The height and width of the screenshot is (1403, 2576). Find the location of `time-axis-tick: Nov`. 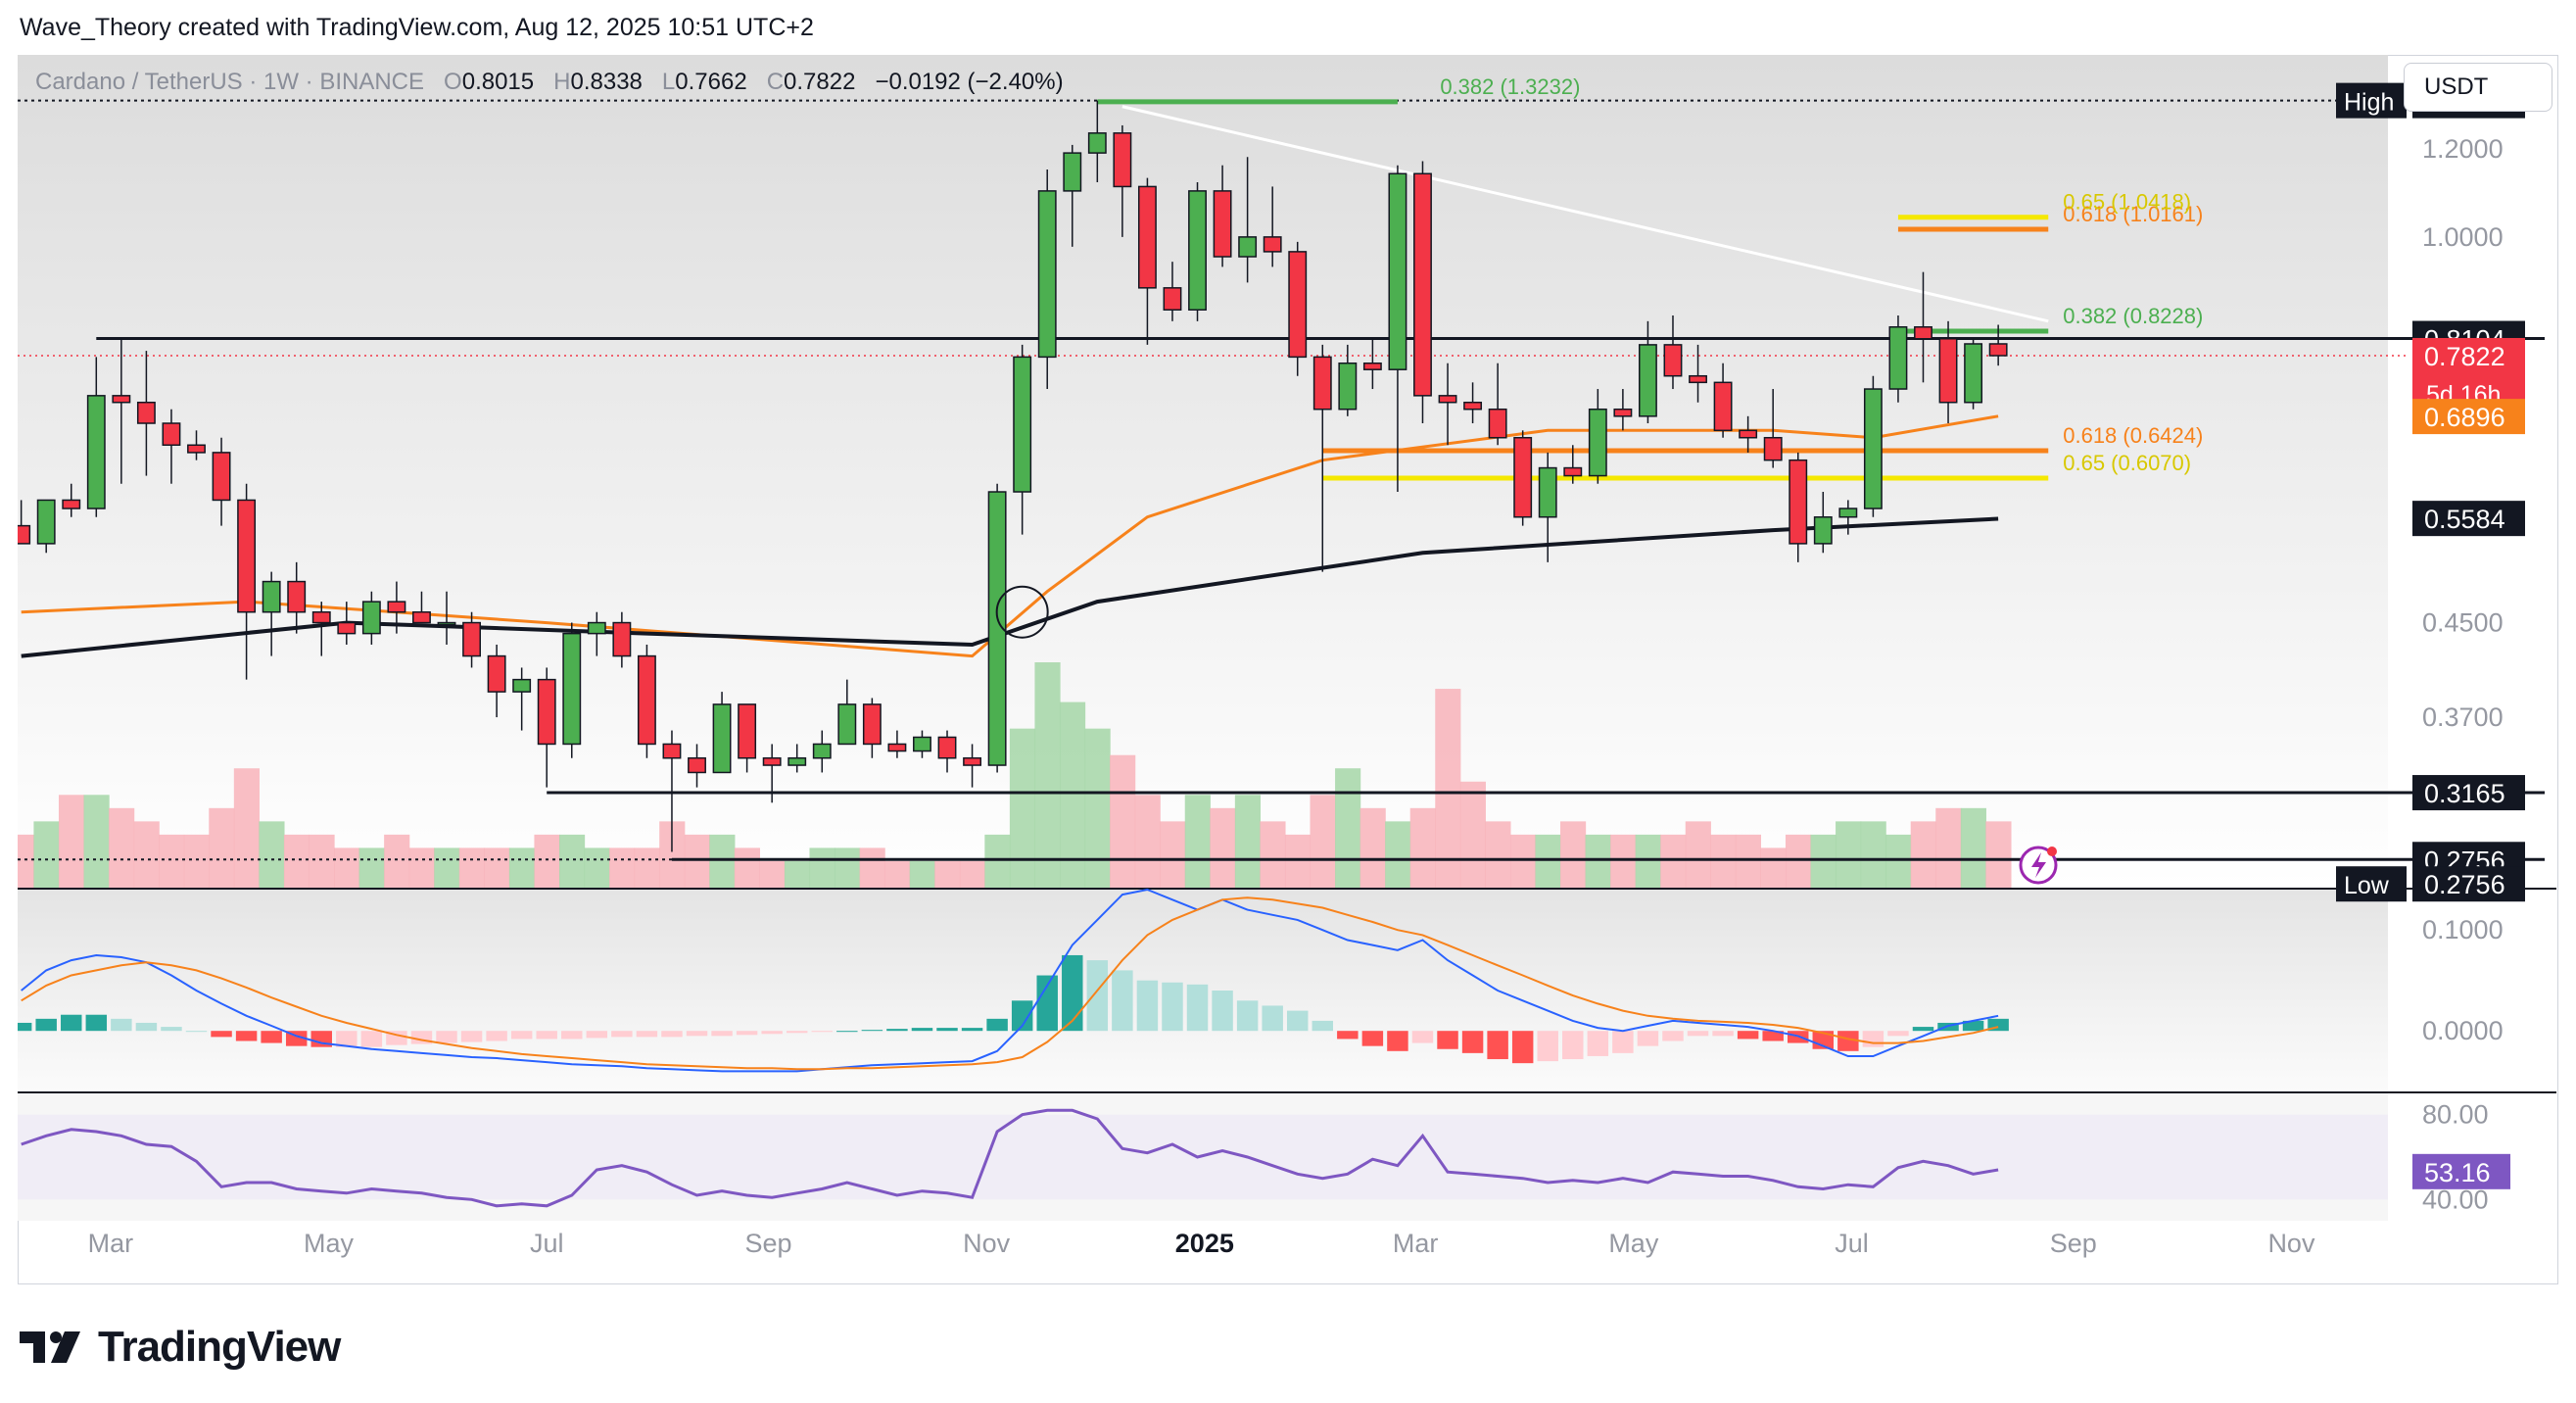

time-axis-tick: Nov is located at coordinates (987, 1244).